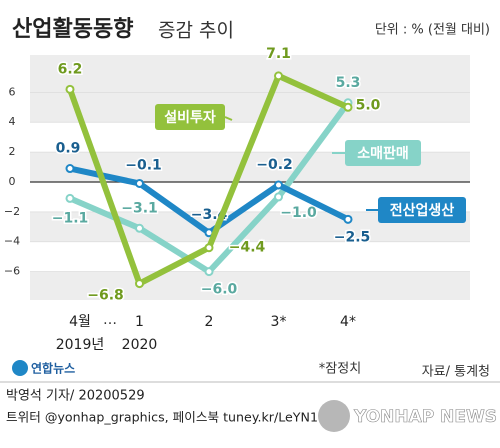  I want to click on y-tick-label: −4, so click(12, 241).